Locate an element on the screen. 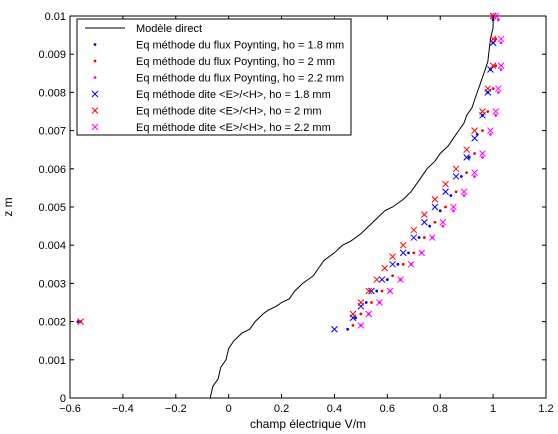 Image resolution: width=558 pixels, height=434 pixels. y-tick-label: 0.006 is located at coordinates (52, 170).